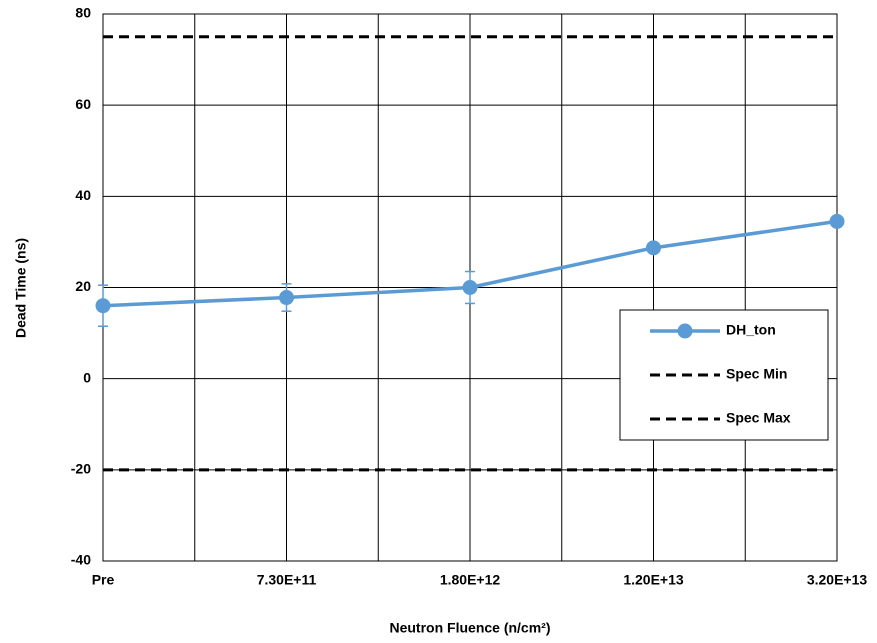 Image resolution: width=877 pixels, height=643 pixels. What do you see at coordinates (837, 580) in the screenshot?
I see `x-tick-label: 3.20E+13` at bounding box center [837, 580].